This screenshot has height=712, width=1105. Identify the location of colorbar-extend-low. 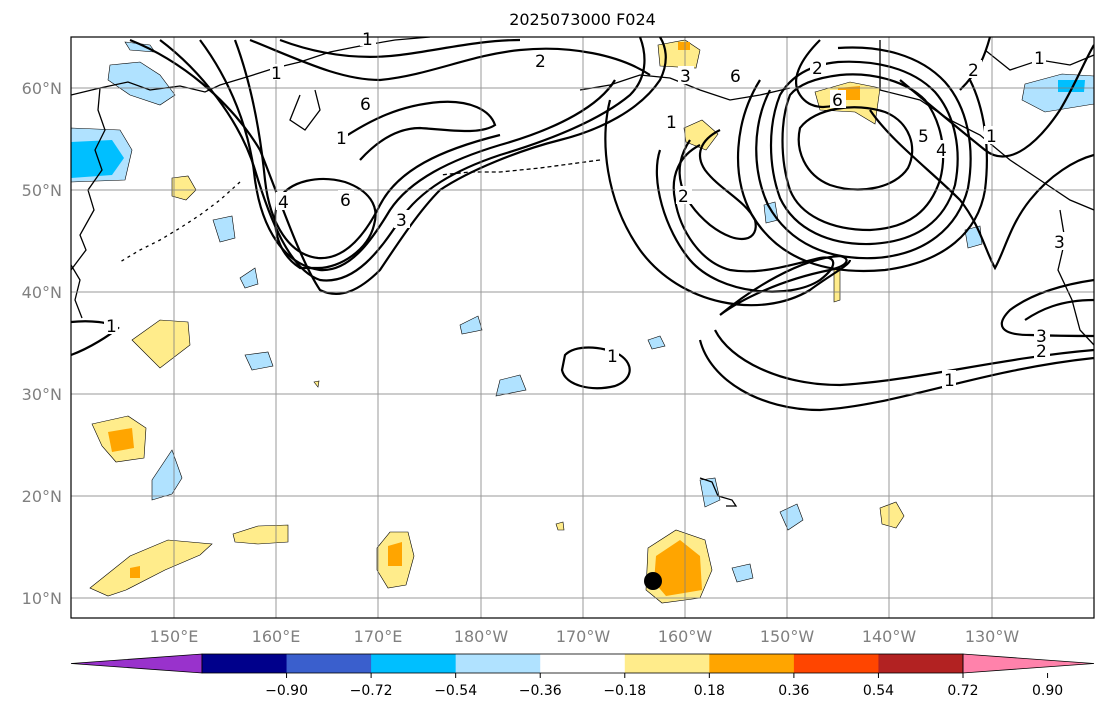
(136, 663).